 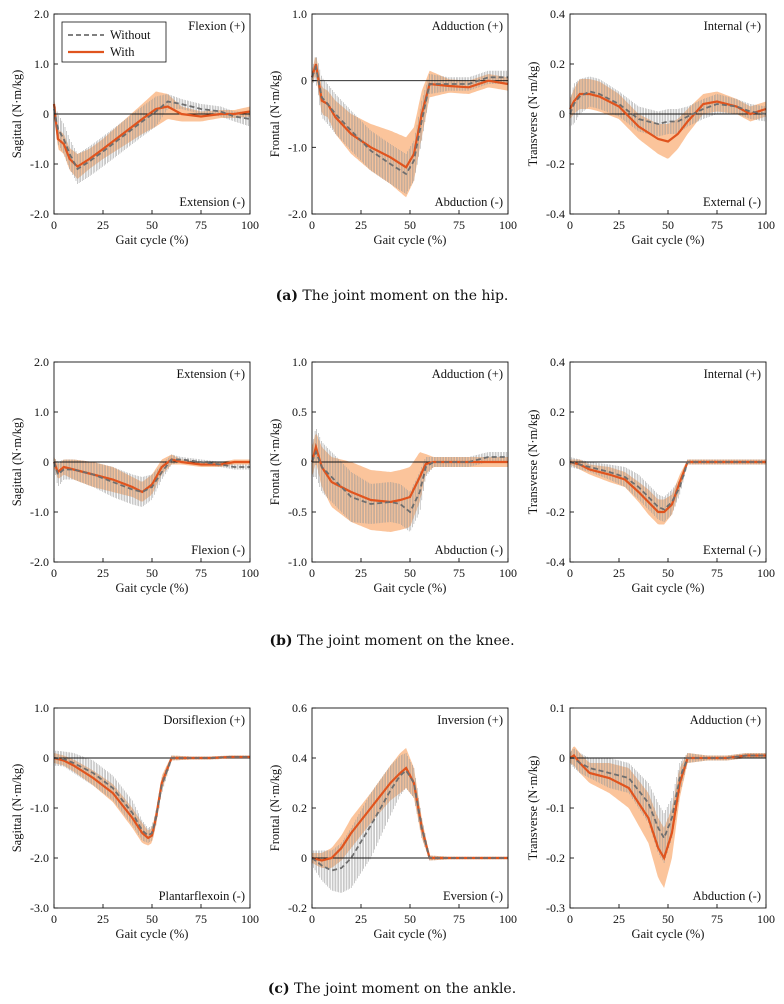 What do you see at coordinates (130, 35) in the screenshot?
I see `legend-without-label: Without` at bounding box center [130, 35].